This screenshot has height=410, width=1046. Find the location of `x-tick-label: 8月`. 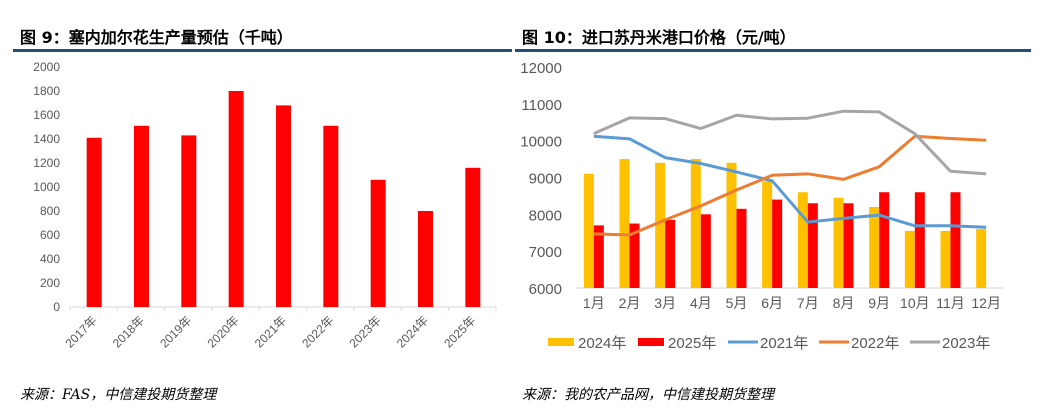

x-tick-label: 8月 is located at coordinates (844, 303).